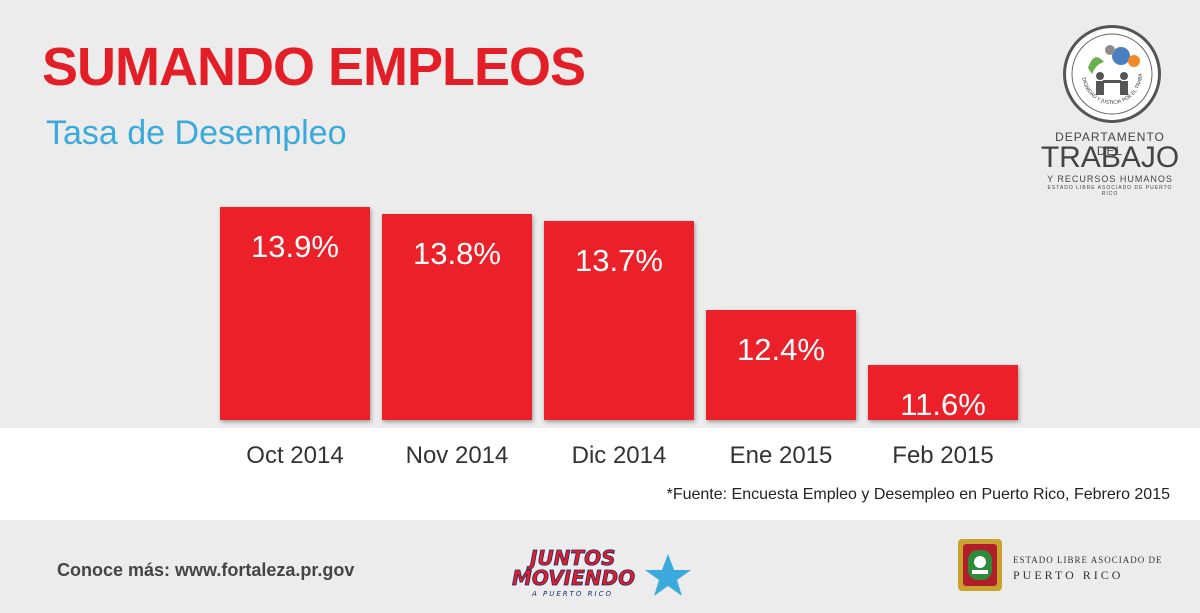  Describe the element at coordinates (1088, 560) in the screenshot. I see `government-line1: ESTADO LIBRE ASOCIADO DE` at that location.